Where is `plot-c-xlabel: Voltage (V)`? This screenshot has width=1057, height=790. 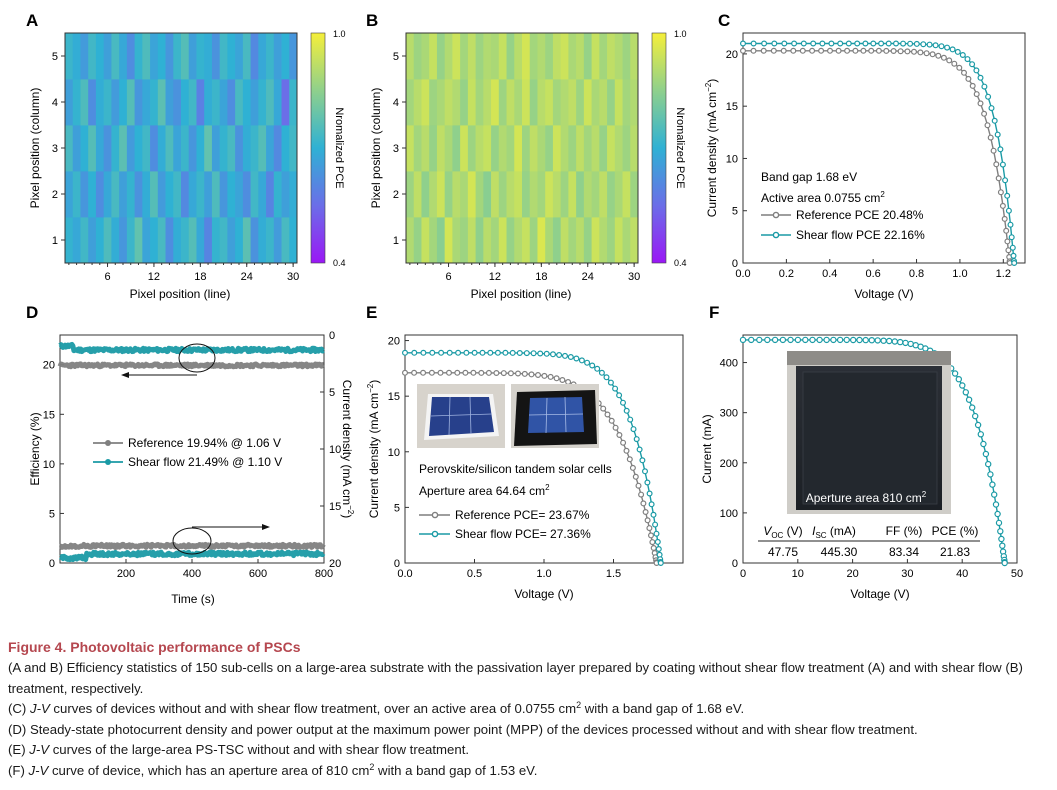 plot-c-xlabel: Voltage (V) is located at coordinates (883, 294).